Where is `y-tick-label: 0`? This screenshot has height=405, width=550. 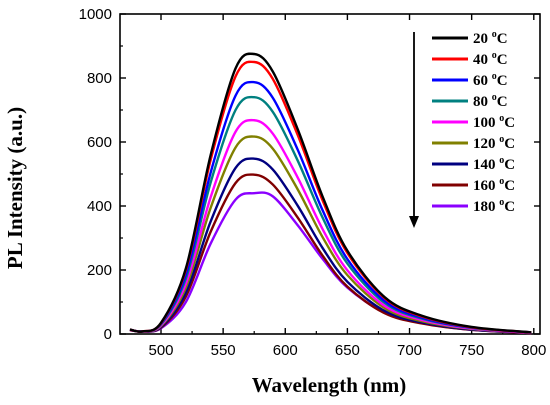 y-tick-label: 0 is located at coordinates (108, 334).